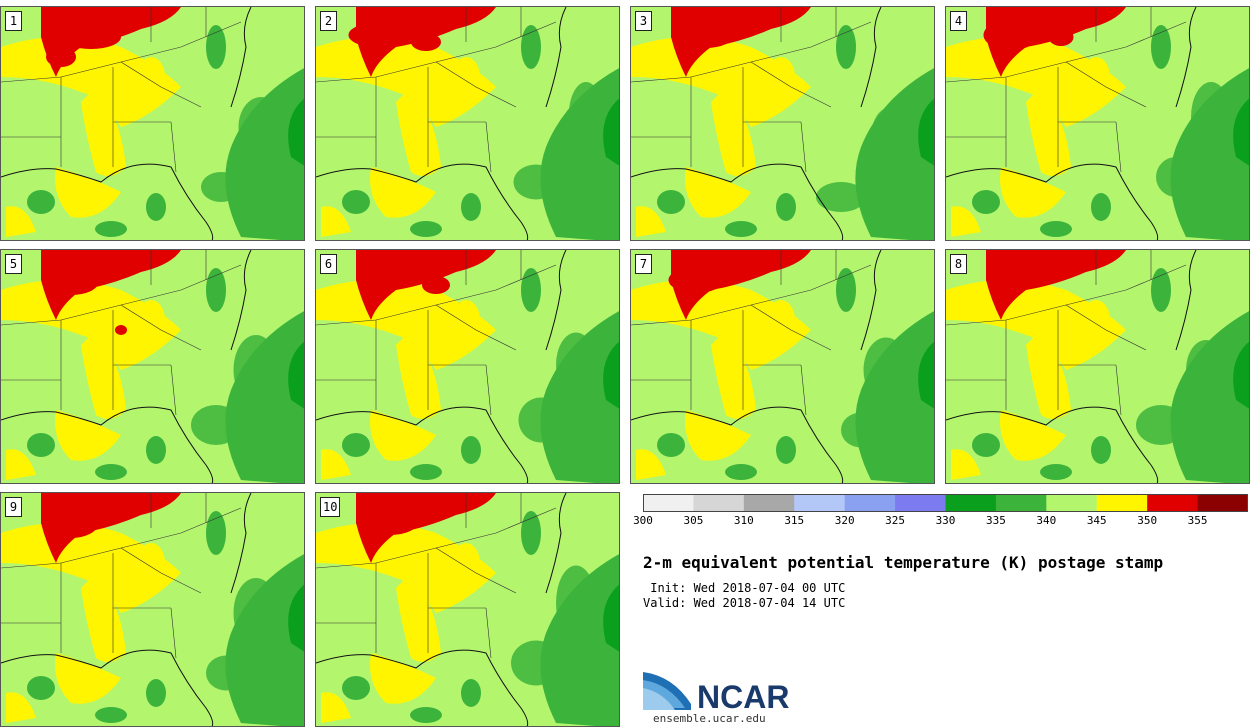 The height and width of the screenshot is (728, 1260). Describe the element at coordinates (643, 21) in the screenshot. I see `member-label: 3` at that location.